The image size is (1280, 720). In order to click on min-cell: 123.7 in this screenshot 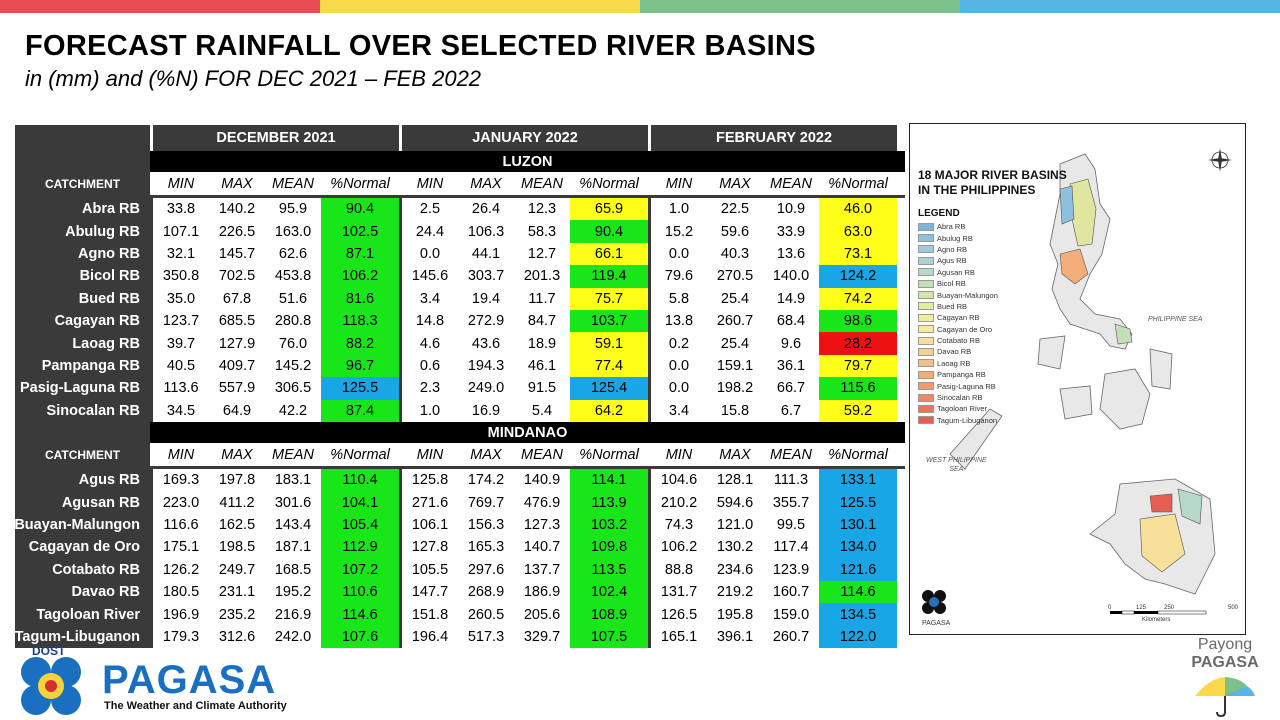, I will do `click(181, 321)`.